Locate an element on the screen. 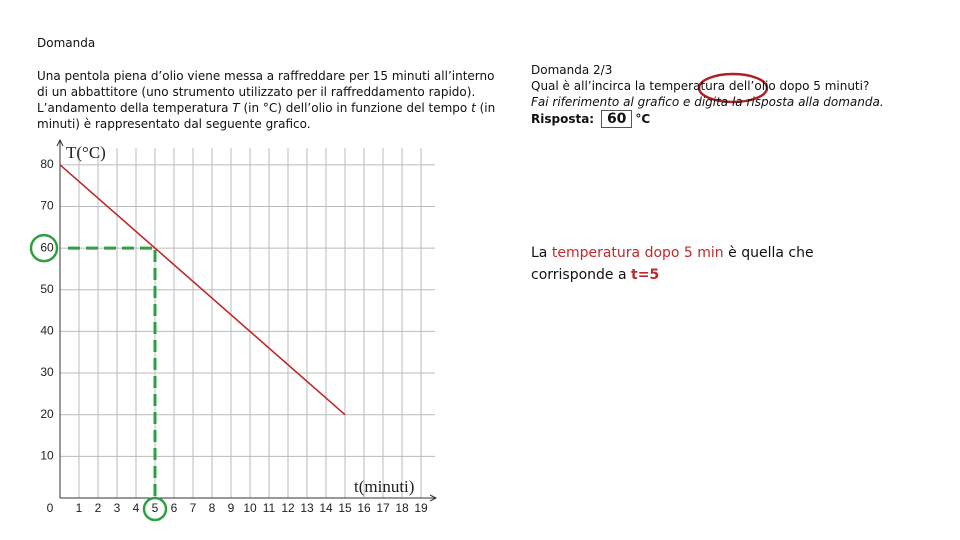  x-tick-label: 13 is located at coordinates (307, 508).